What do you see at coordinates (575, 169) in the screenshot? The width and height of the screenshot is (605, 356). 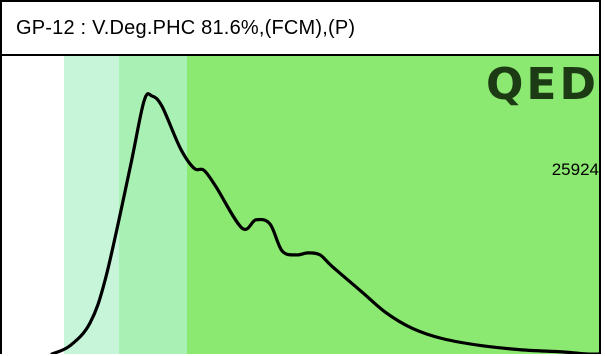 I see `run-number: 25924` at bounding box center [575, 169].